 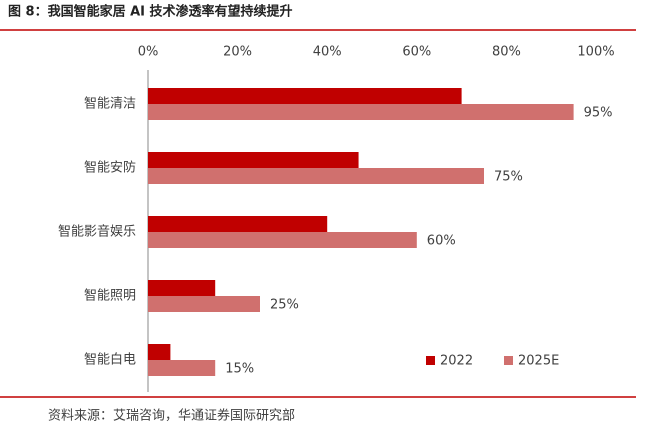 I want to click on y-tick-label: 智能安防, so click(x=110, y=168).